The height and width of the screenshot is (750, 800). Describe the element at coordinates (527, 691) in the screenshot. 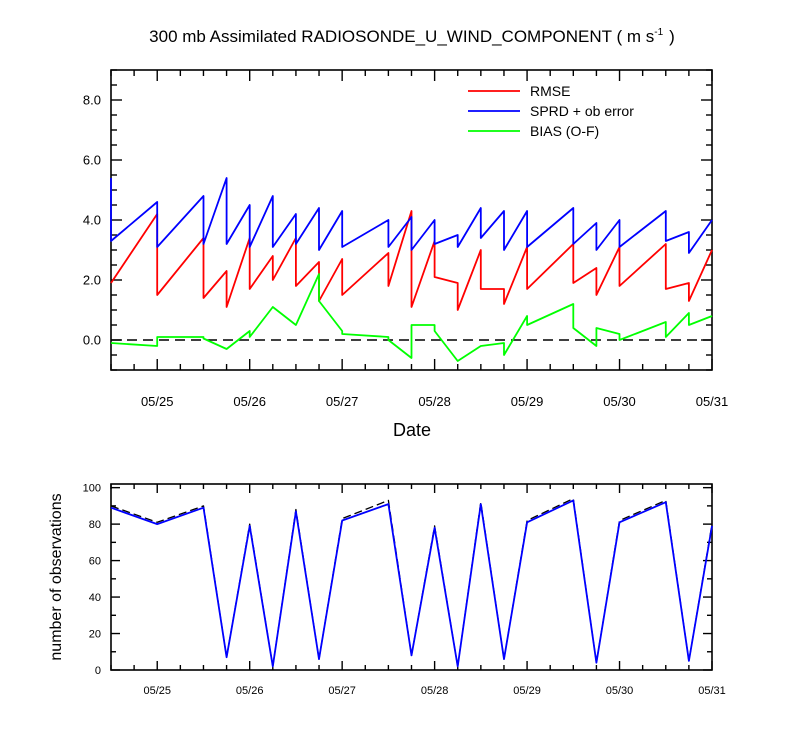

I see `bottom-xtick-label: 05/29` at that location.